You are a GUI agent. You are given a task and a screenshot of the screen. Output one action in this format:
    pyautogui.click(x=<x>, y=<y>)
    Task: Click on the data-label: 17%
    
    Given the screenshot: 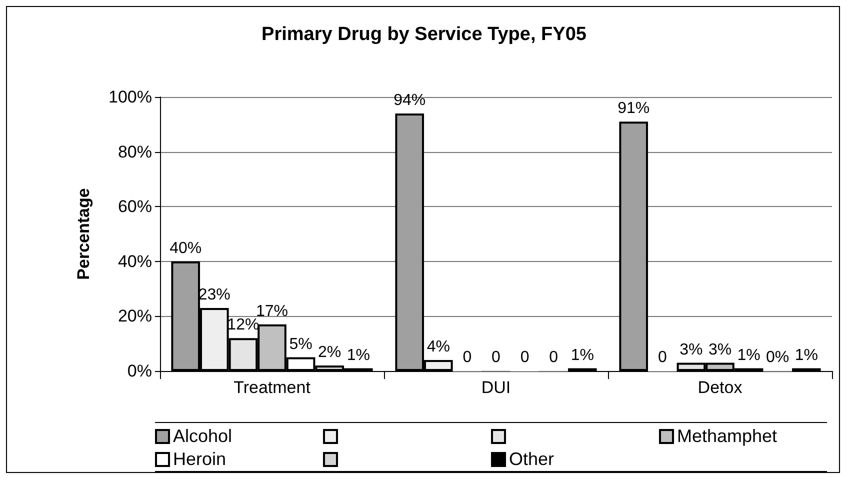 What is the action you would take?
    pyautogui.click(x=272, y=311)
    